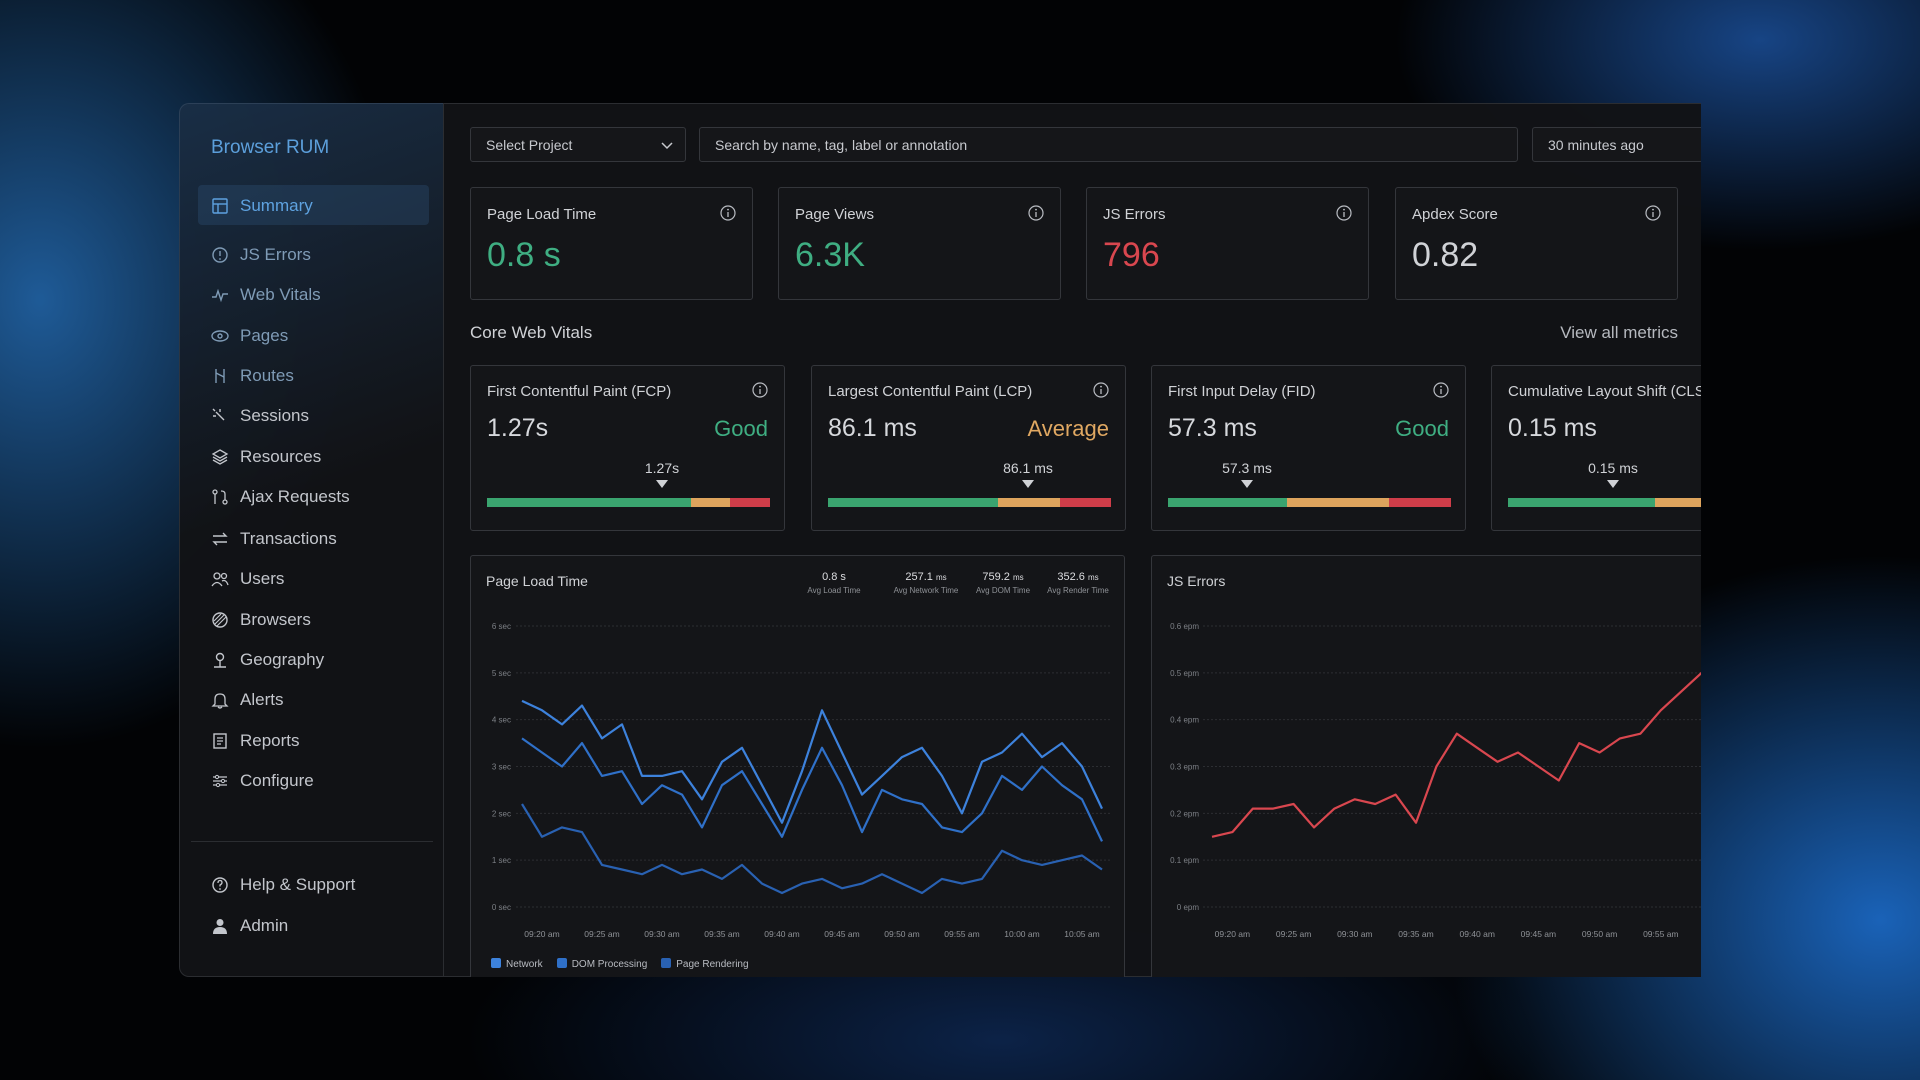 The image size is (1920, 1080). Describe the element at coordinates (1071, 577) in the screenshot. I see `stat-number: 352.6` at that location.